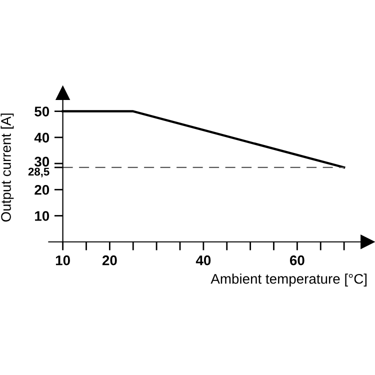 This screenshot has height=375, width=375. Describe the element at coordinates (203, 260) in the screenshot. I see `x-tick-label: 40` at that location.